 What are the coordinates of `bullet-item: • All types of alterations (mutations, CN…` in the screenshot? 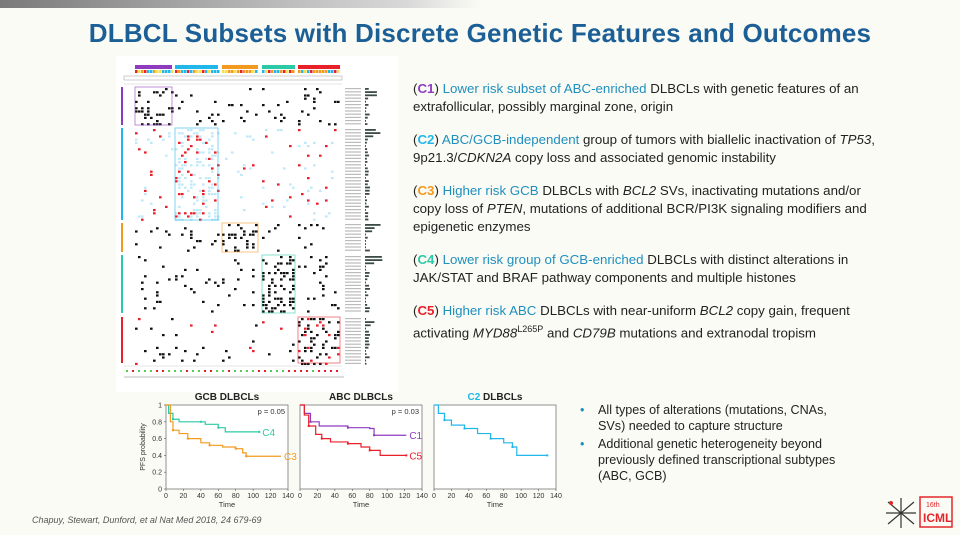 It's located at (708, 418).